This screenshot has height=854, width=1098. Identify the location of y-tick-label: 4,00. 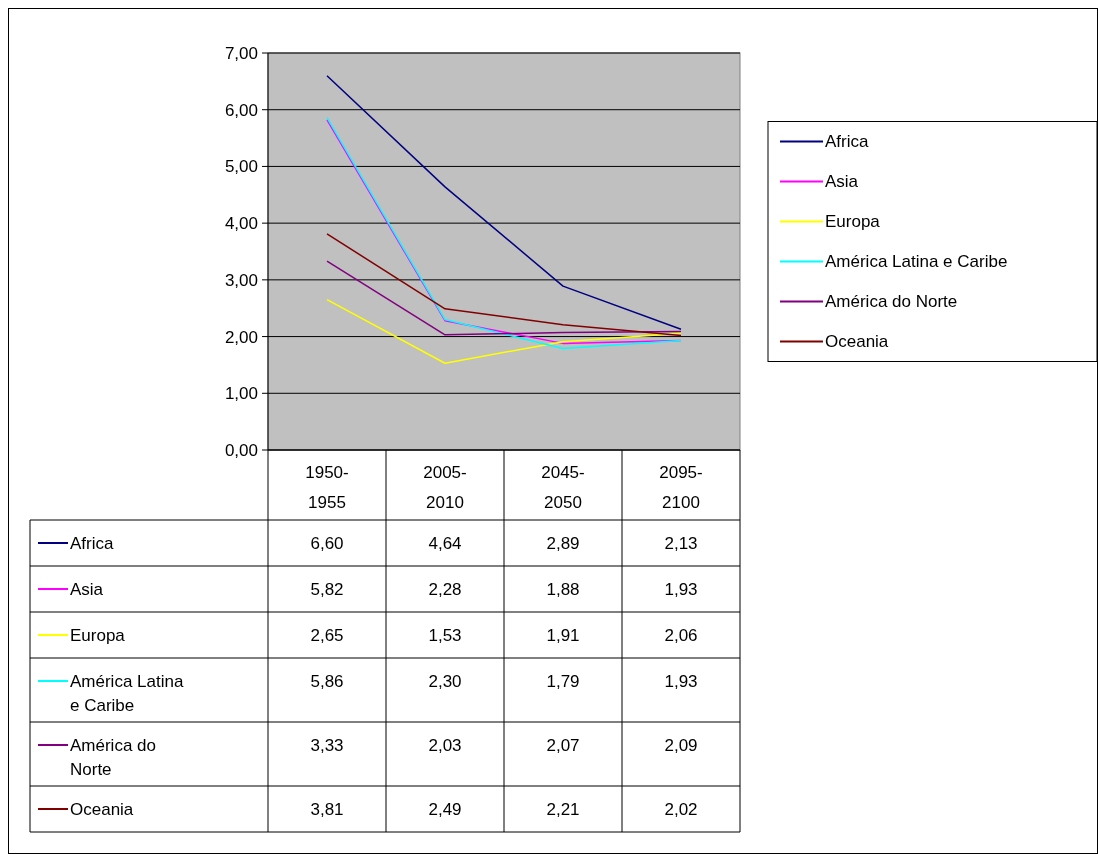
(241, 224).